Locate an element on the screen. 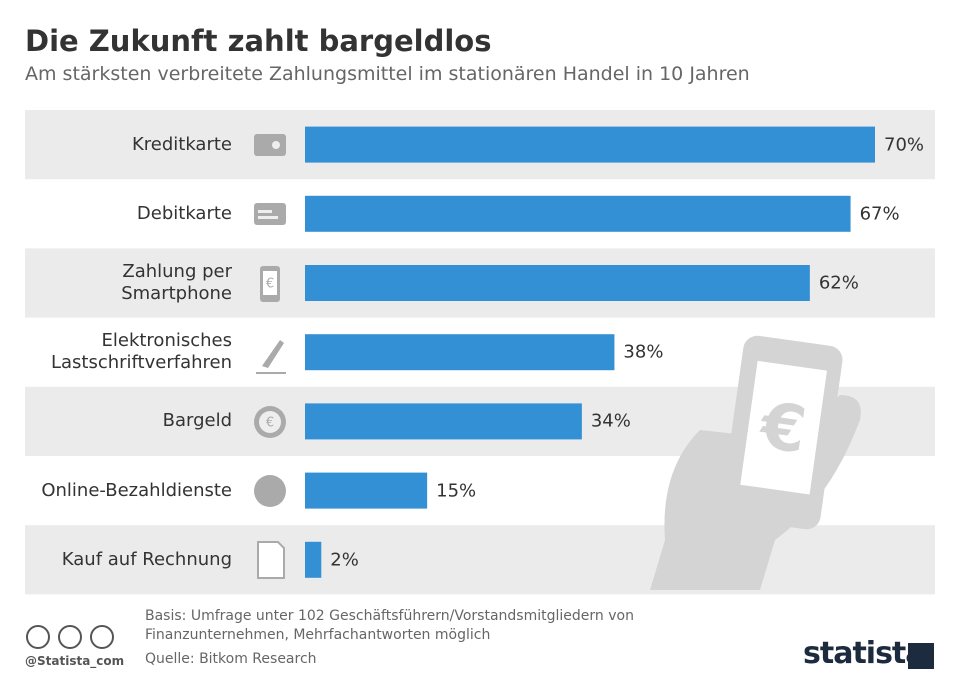 This screenshot has height=684, width=960. category-label: Debitkarte is located at coordinates (184, 213).